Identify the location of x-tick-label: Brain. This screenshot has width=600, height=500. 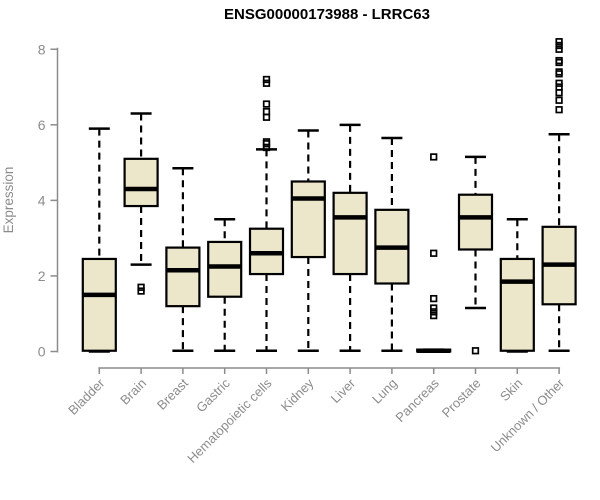
(133, 392).